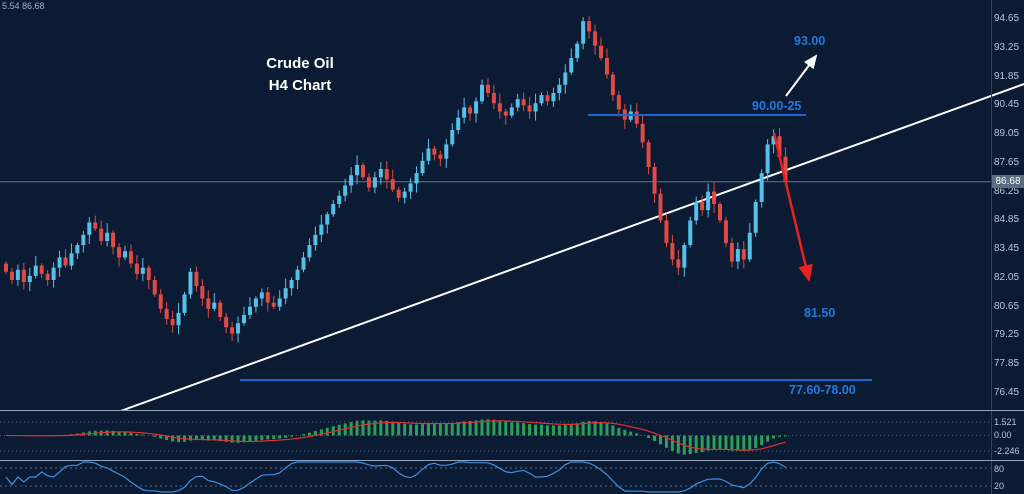  What do you see at coordinates (512, 460) in the screenshot?
I see `panel-separator-stochastic` at bounding box center [512, 460].